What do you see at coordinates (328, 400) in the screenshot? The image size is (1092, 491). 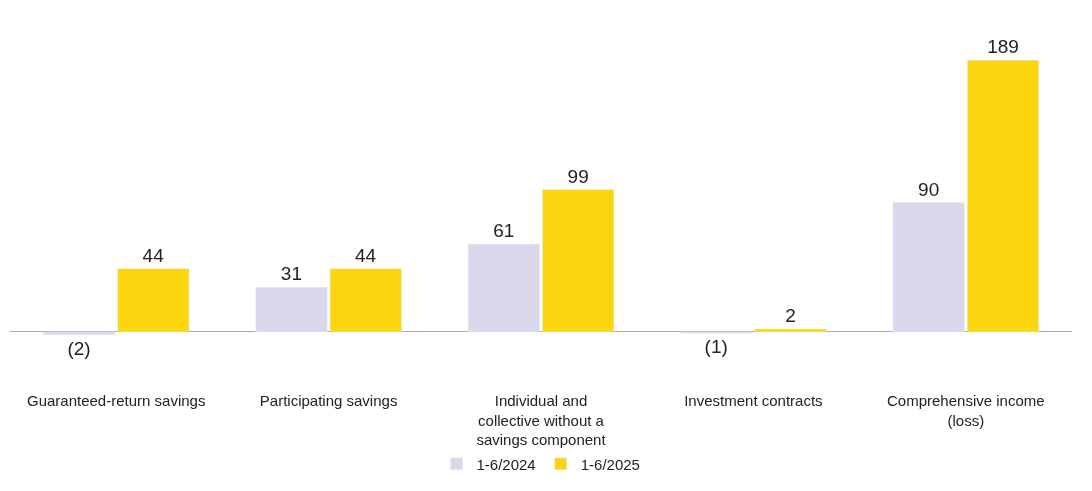 I see `x-tick-label: Participating savings` at bounding box center [328, 400].